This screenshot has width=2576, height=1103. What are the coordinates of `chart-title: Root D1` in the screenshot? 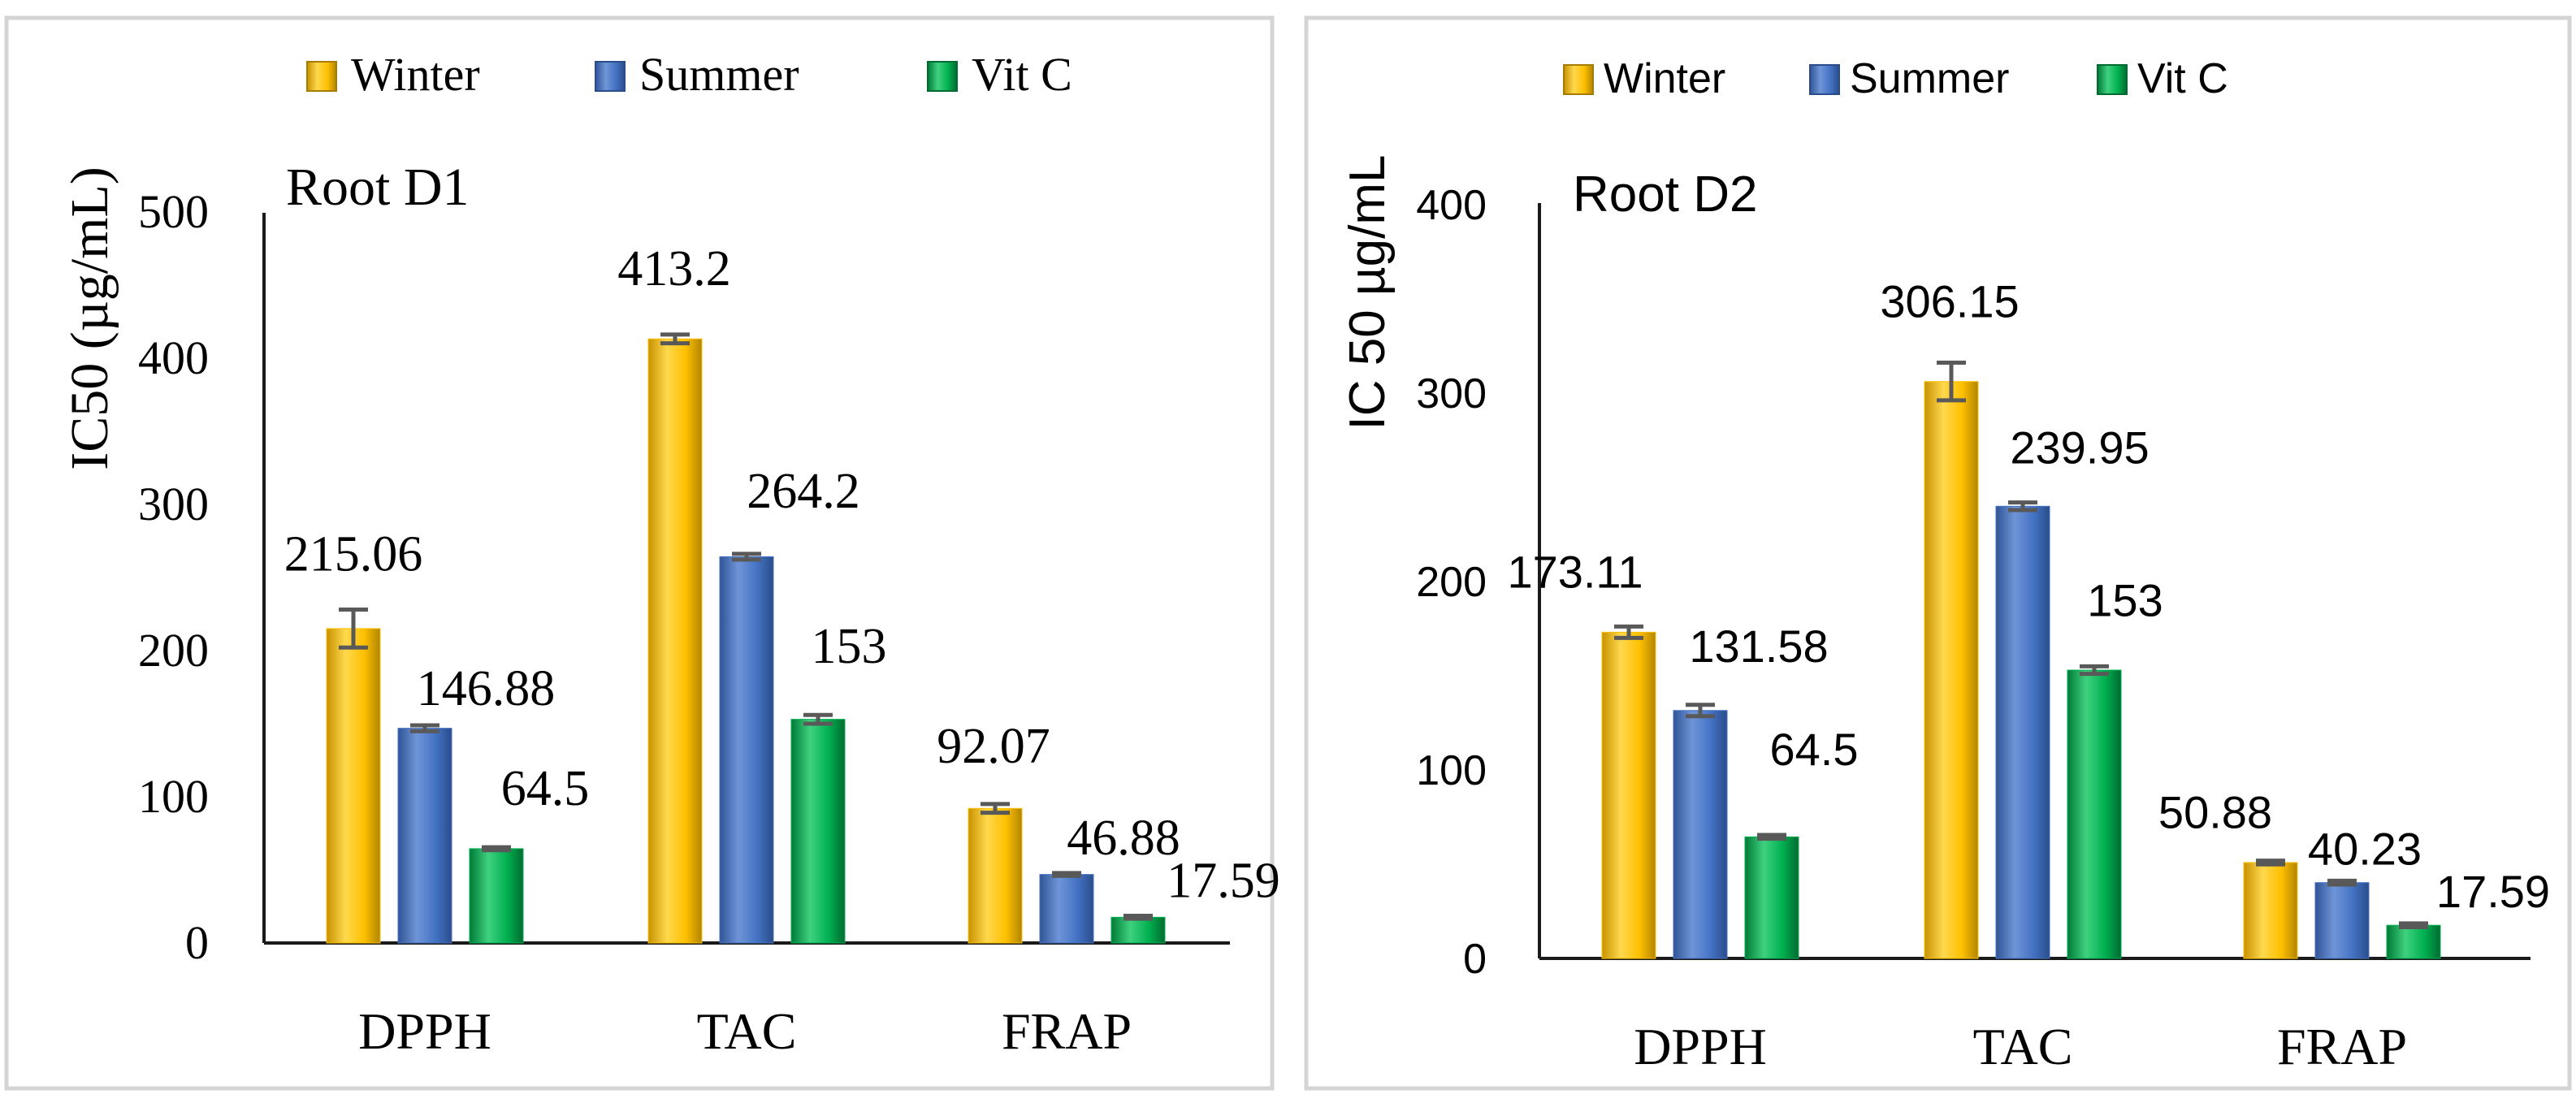 It's located at (378, 187).